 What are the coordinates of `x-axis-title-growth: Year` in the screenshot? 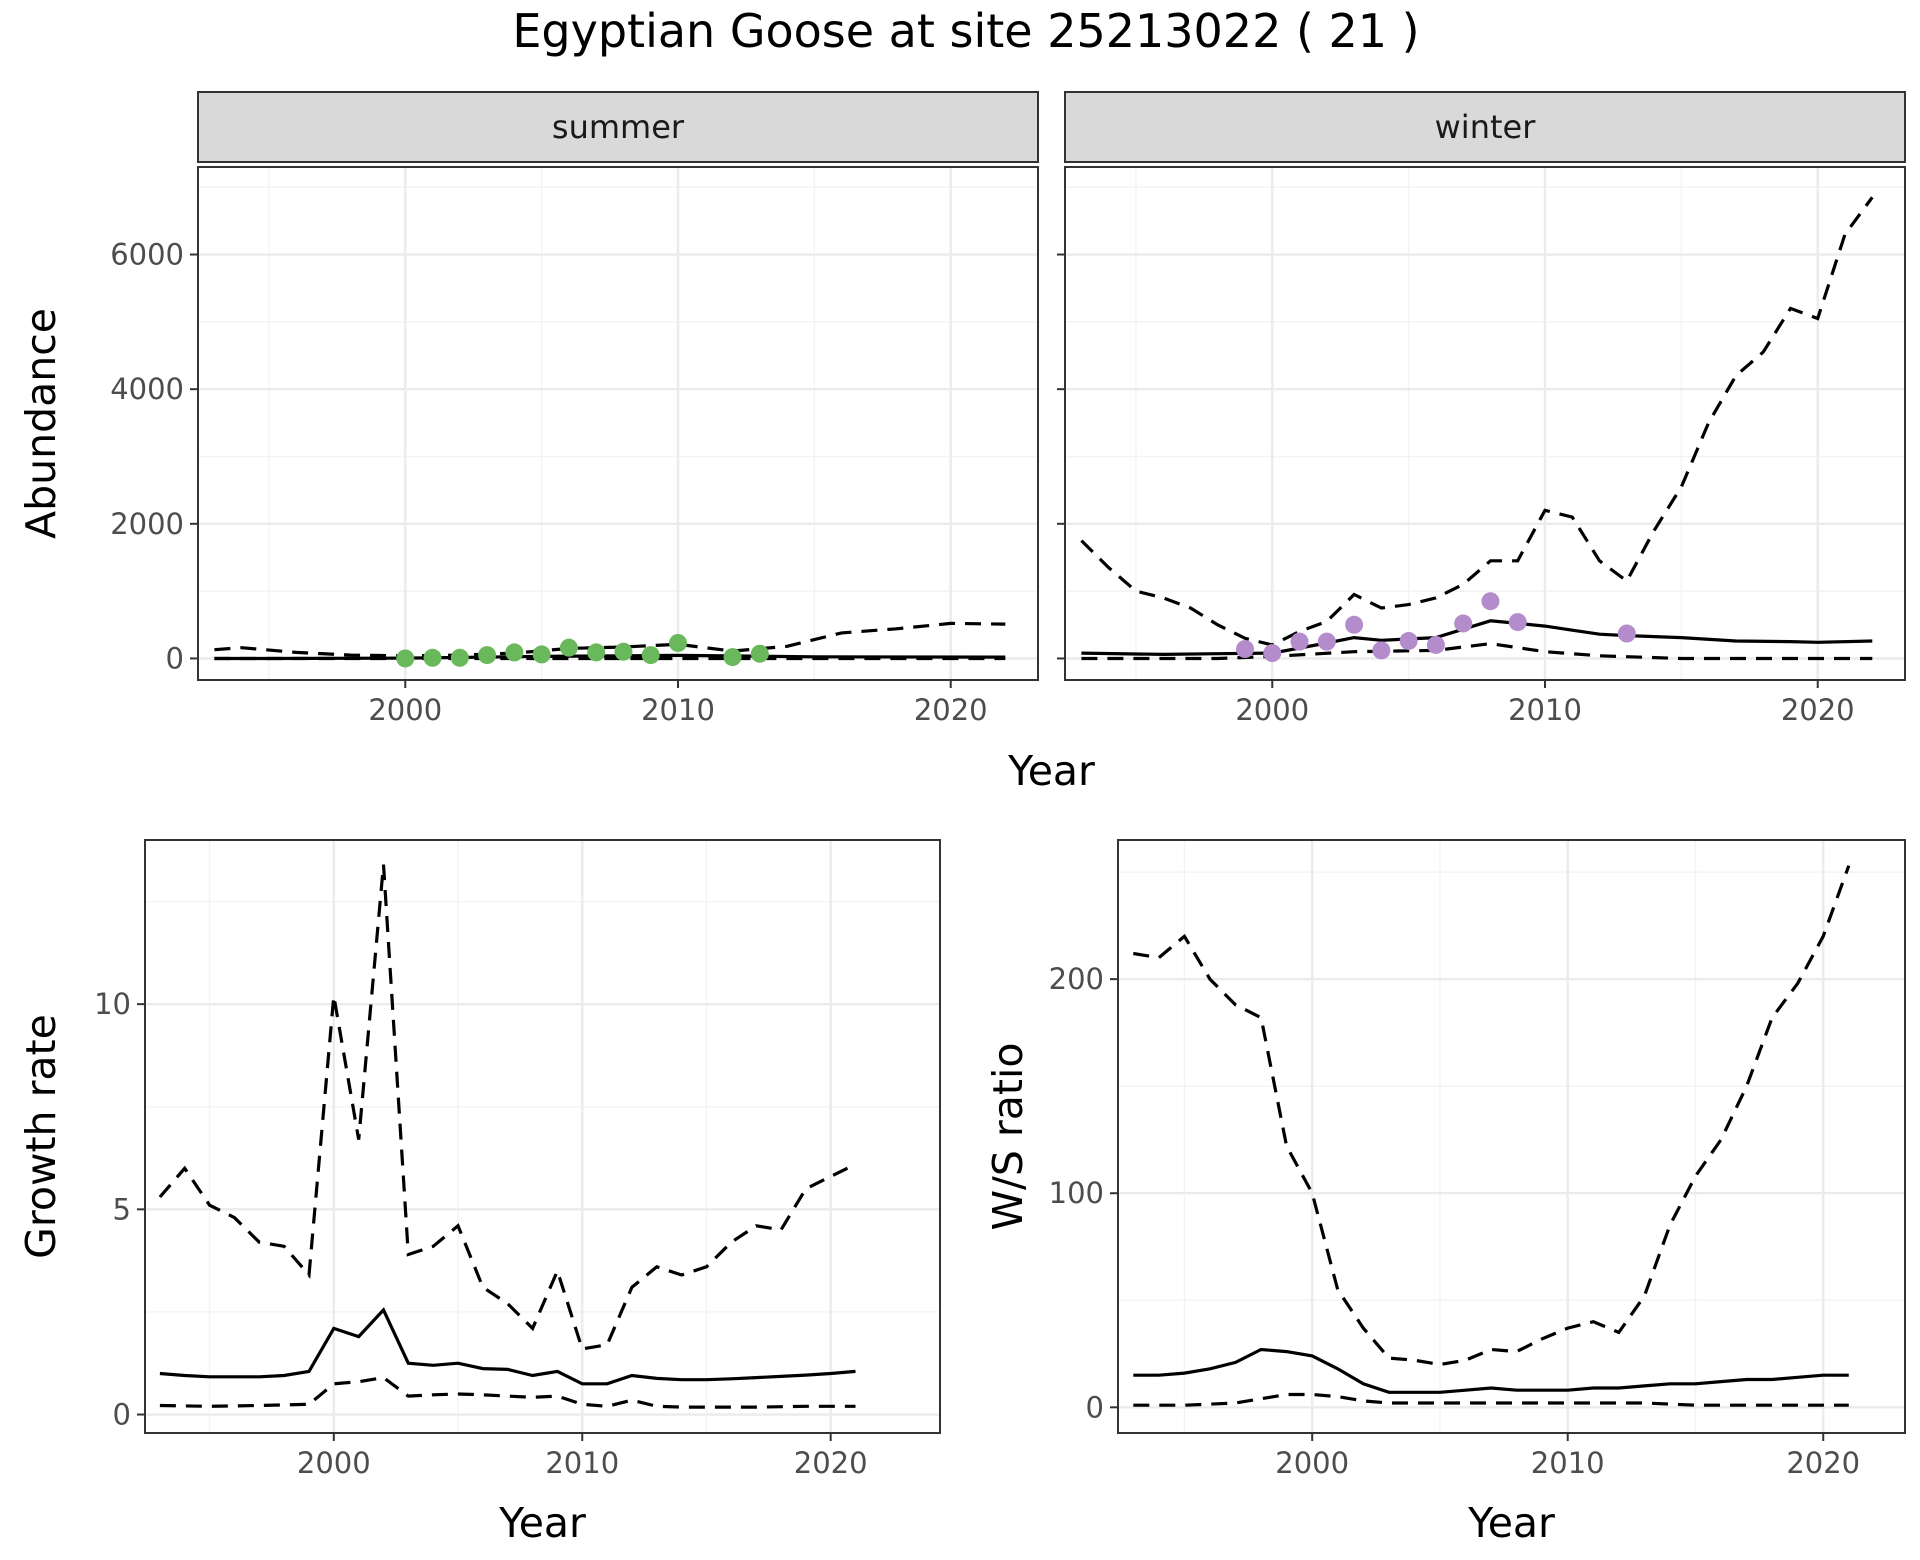 It's located at (542, 1523).